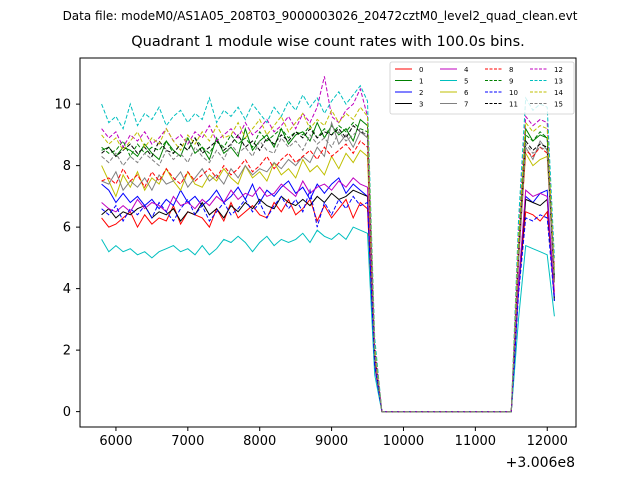 Image resolution: width=640 pixels, height=480 pixels. Describe the element at coordinates (403, 441) in the screenshot. I see `x-tick-label: 10000` at that location.